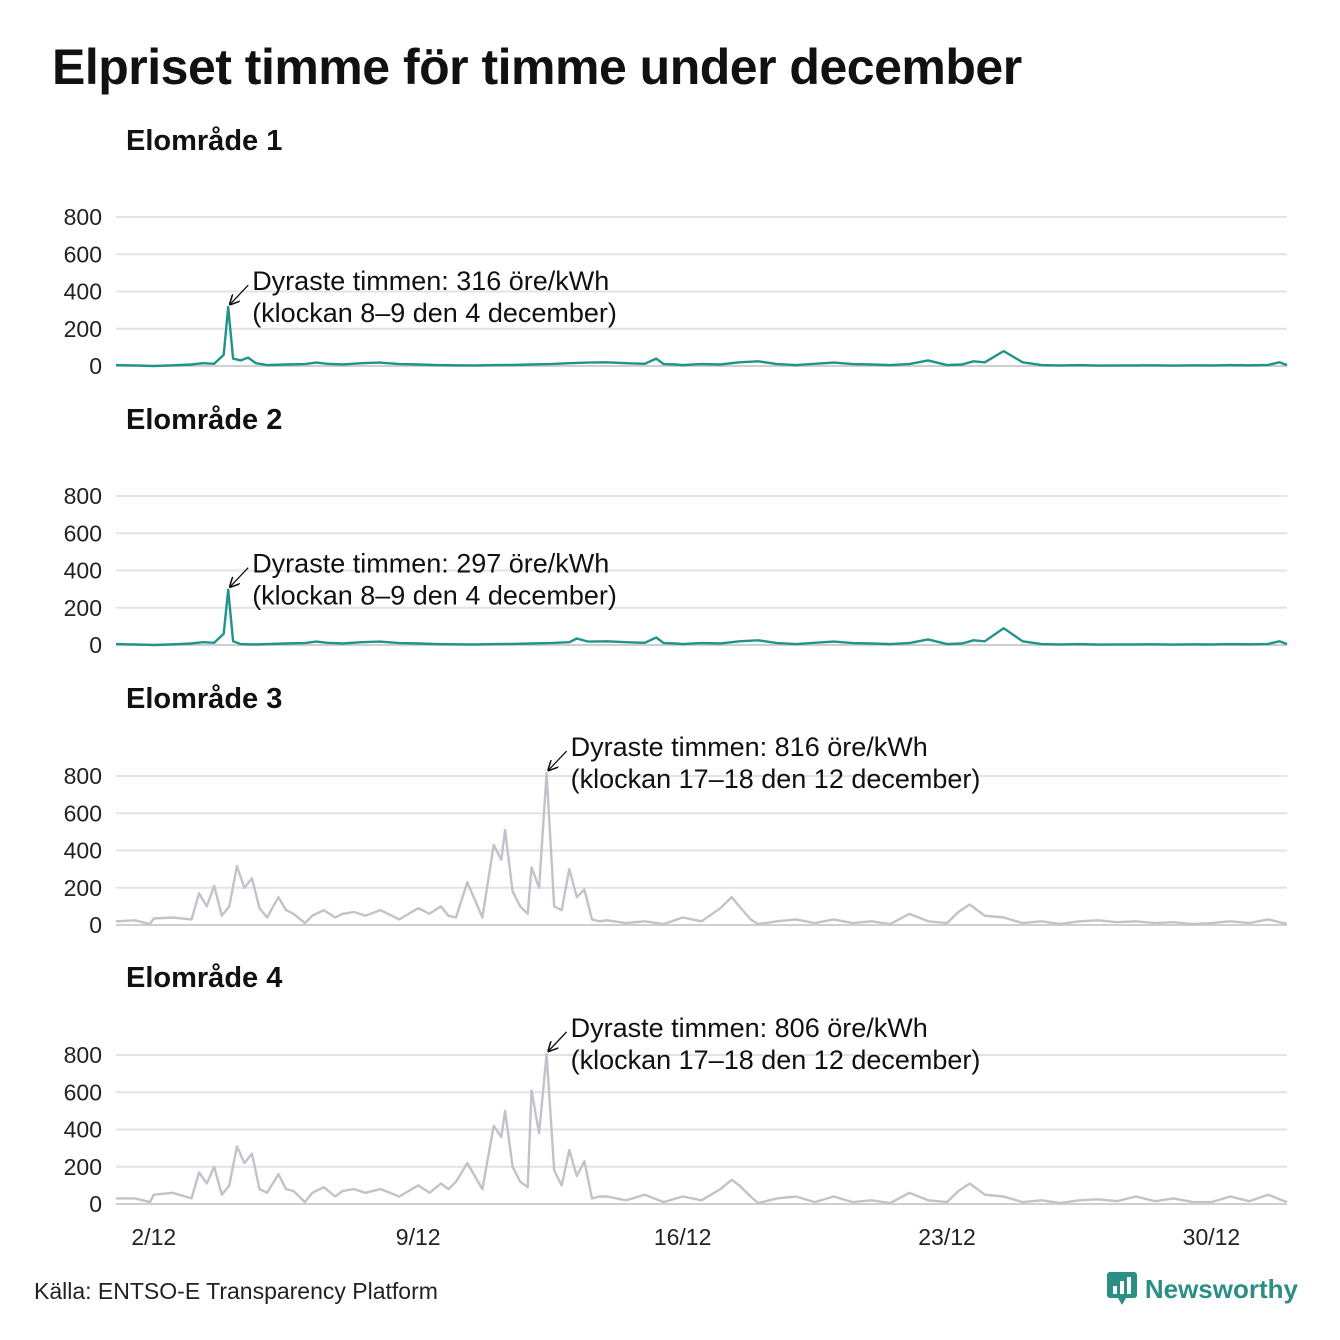 This screenshot has width=1340, height=1340. I want to click on x-tick-label: 9/12, so click(418, 1237).